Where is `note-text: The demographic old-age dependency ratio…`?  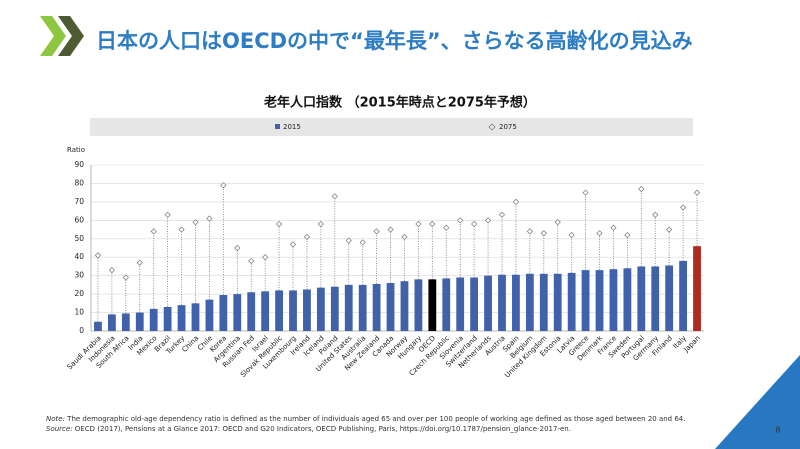 note-text: The demographic old-age dependency ratio… is located at coordinates (375, 419).